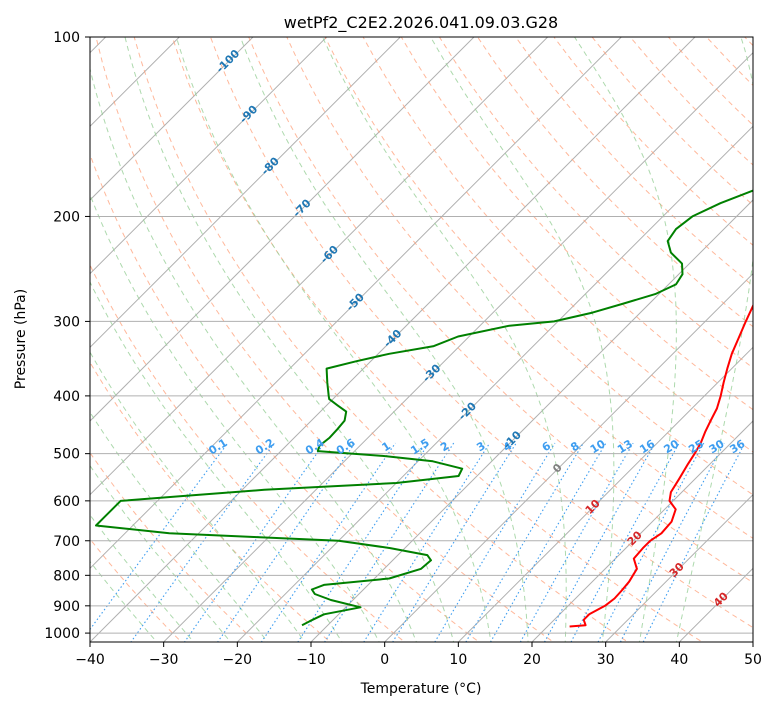 The height and width of the screenshot is (708, 775). I want to click on x-tick-label: 30, so click(606, 660).